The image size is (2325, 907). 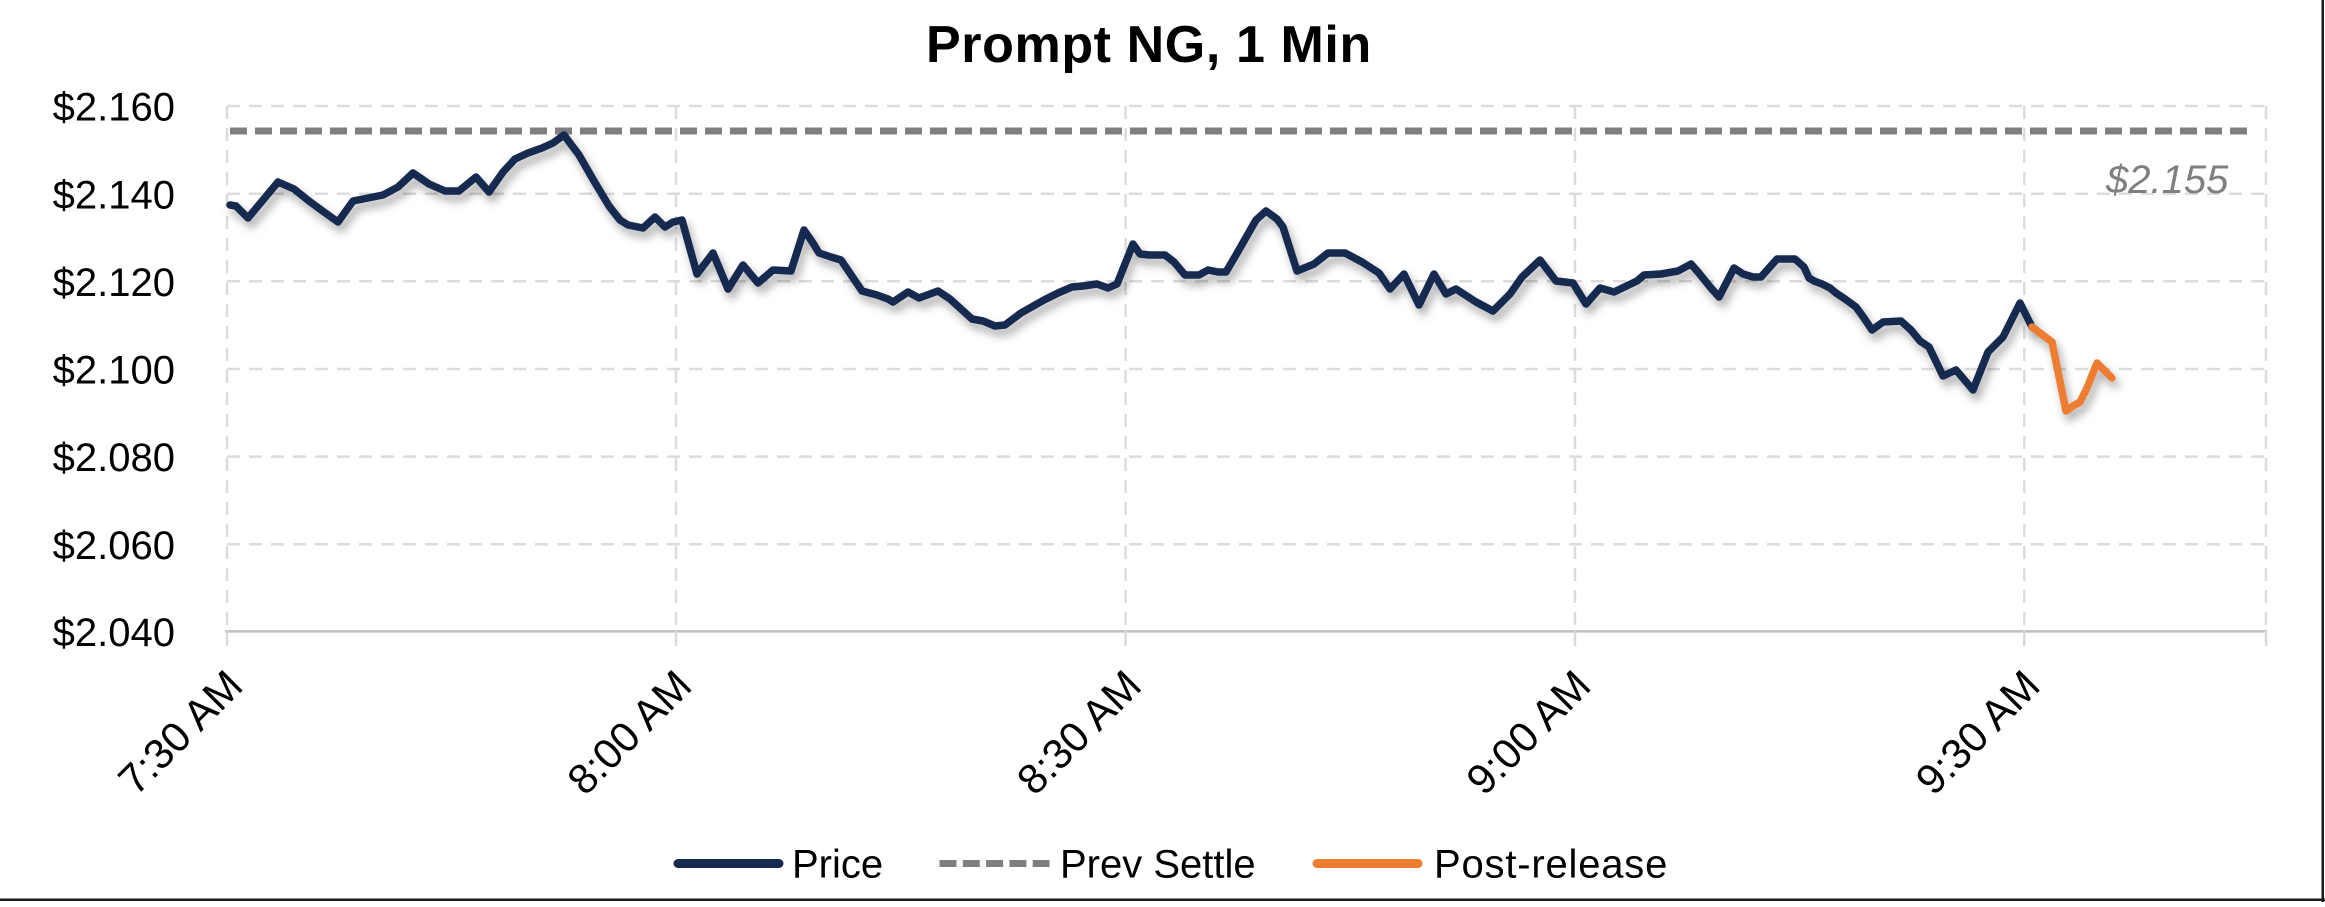 I want to click on svg-text: $2.100, so click(x=114, y=371).